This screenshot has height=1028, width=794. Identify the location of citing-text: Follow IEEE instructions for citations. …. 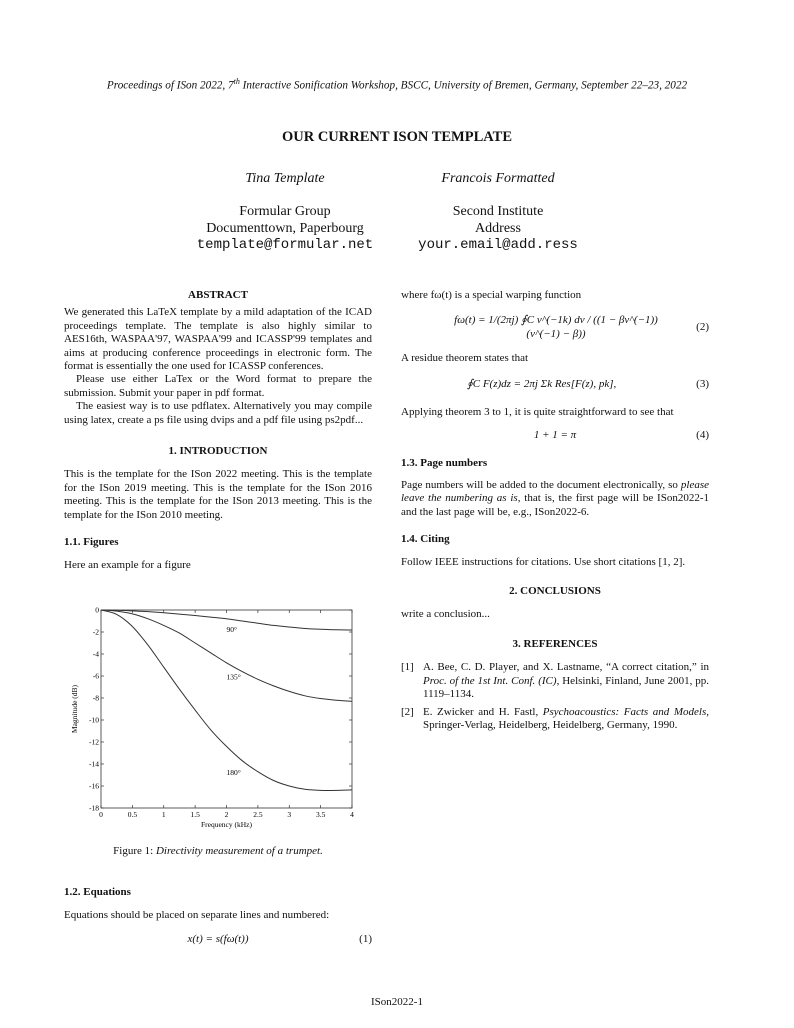
(543, 561).